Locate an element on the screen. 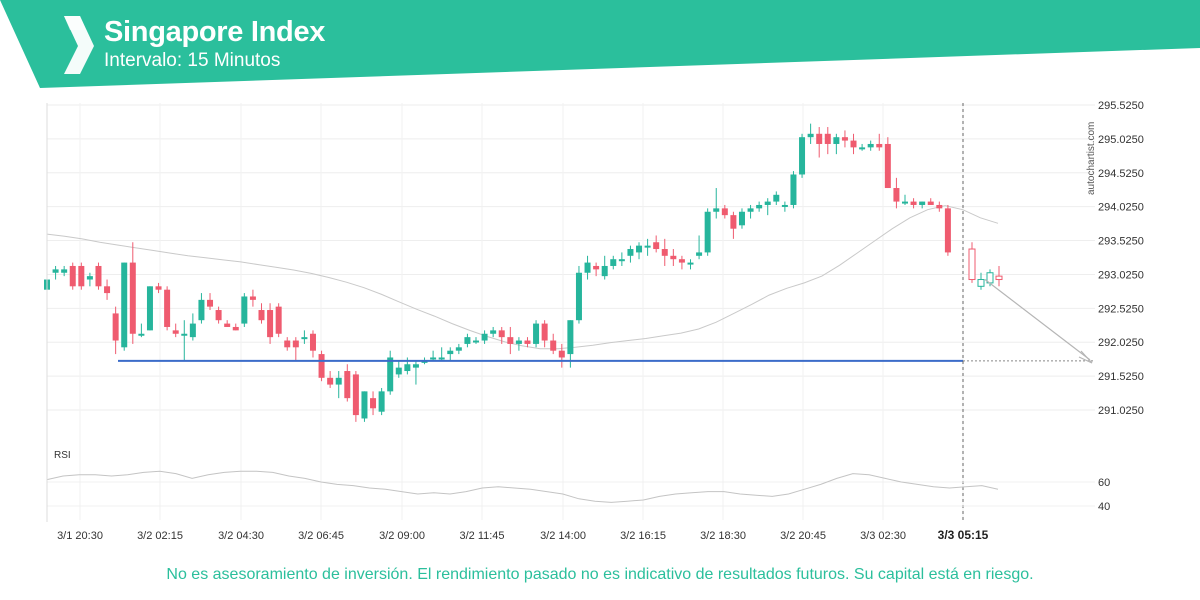  price-tick-label: 294.5250 is located at coordinates (1121, 174).